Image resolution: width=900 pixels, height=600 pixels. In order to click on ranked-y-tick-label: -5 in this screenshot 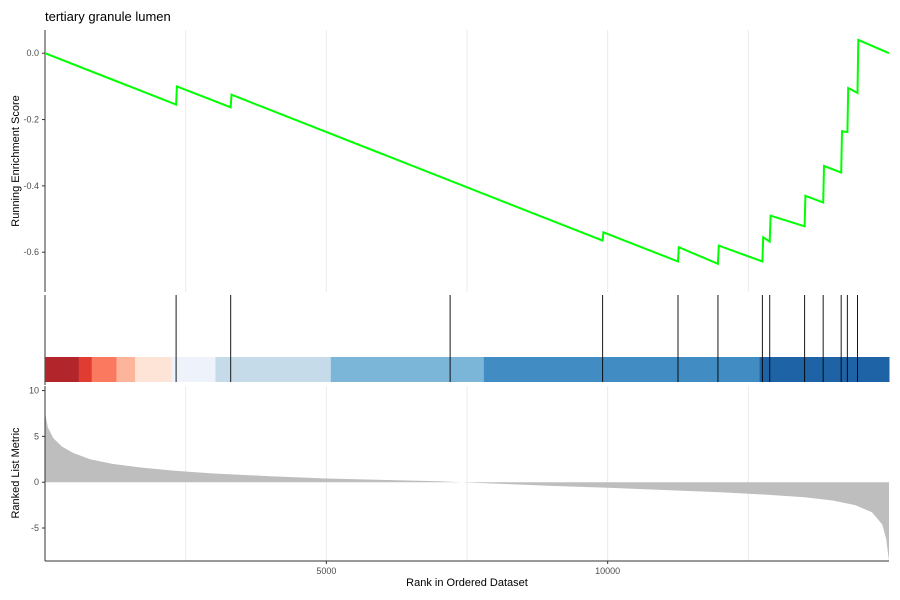, I will do `click(35, 528)`.